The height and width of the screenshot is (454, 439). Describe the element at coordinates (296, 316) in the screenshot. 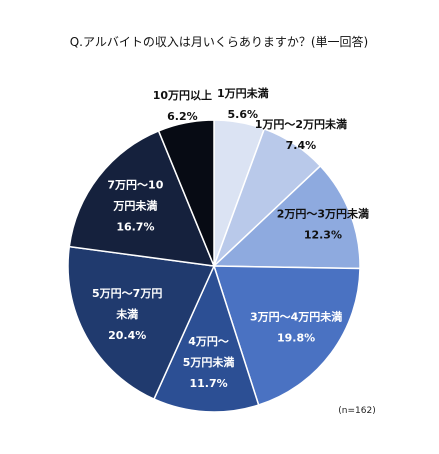

I see `slice-category-label: 3万円～4万円未満` at that location.